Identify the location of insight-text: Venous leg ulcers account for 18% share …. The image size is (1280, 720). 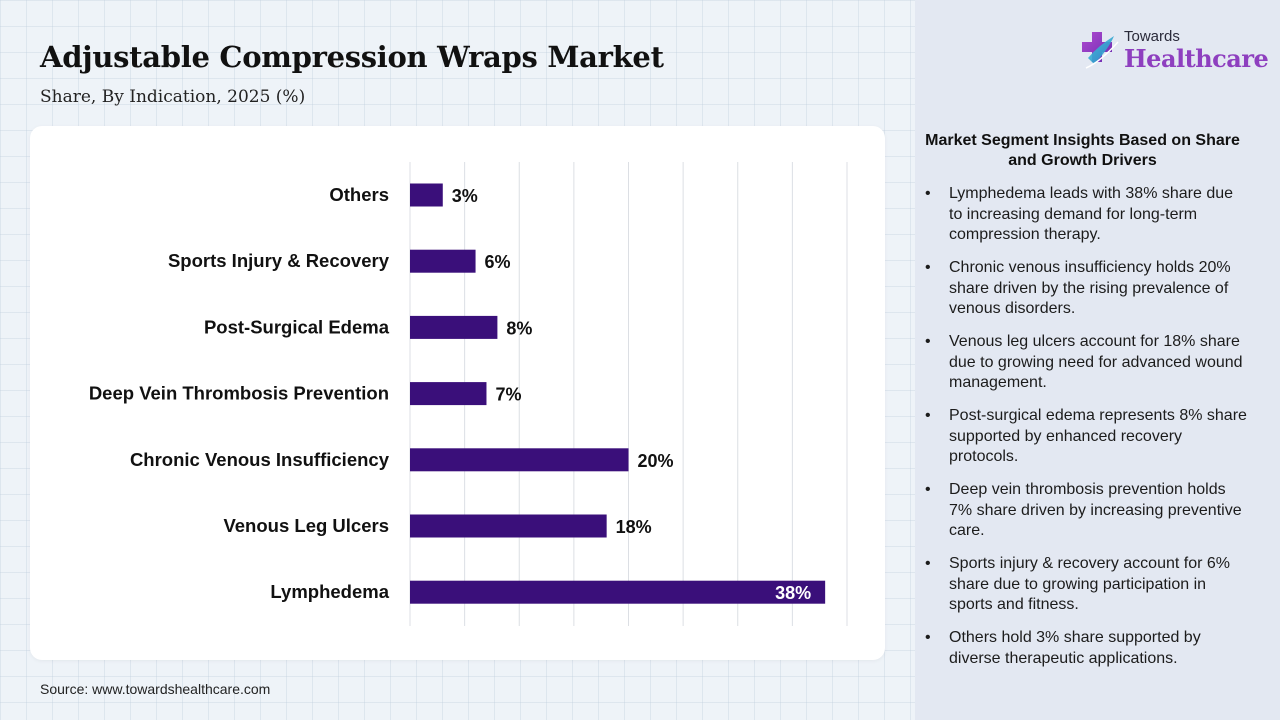
(1096, 362).